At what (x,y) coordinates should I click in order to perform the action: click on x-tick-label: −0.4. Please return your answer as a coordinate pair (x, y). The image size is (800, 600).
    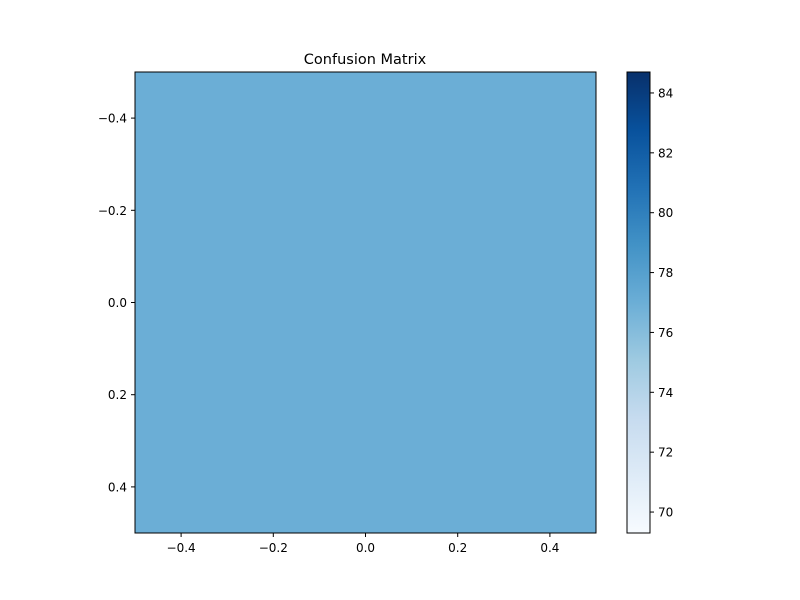
    Looking at the image, I should click on (181, 548).